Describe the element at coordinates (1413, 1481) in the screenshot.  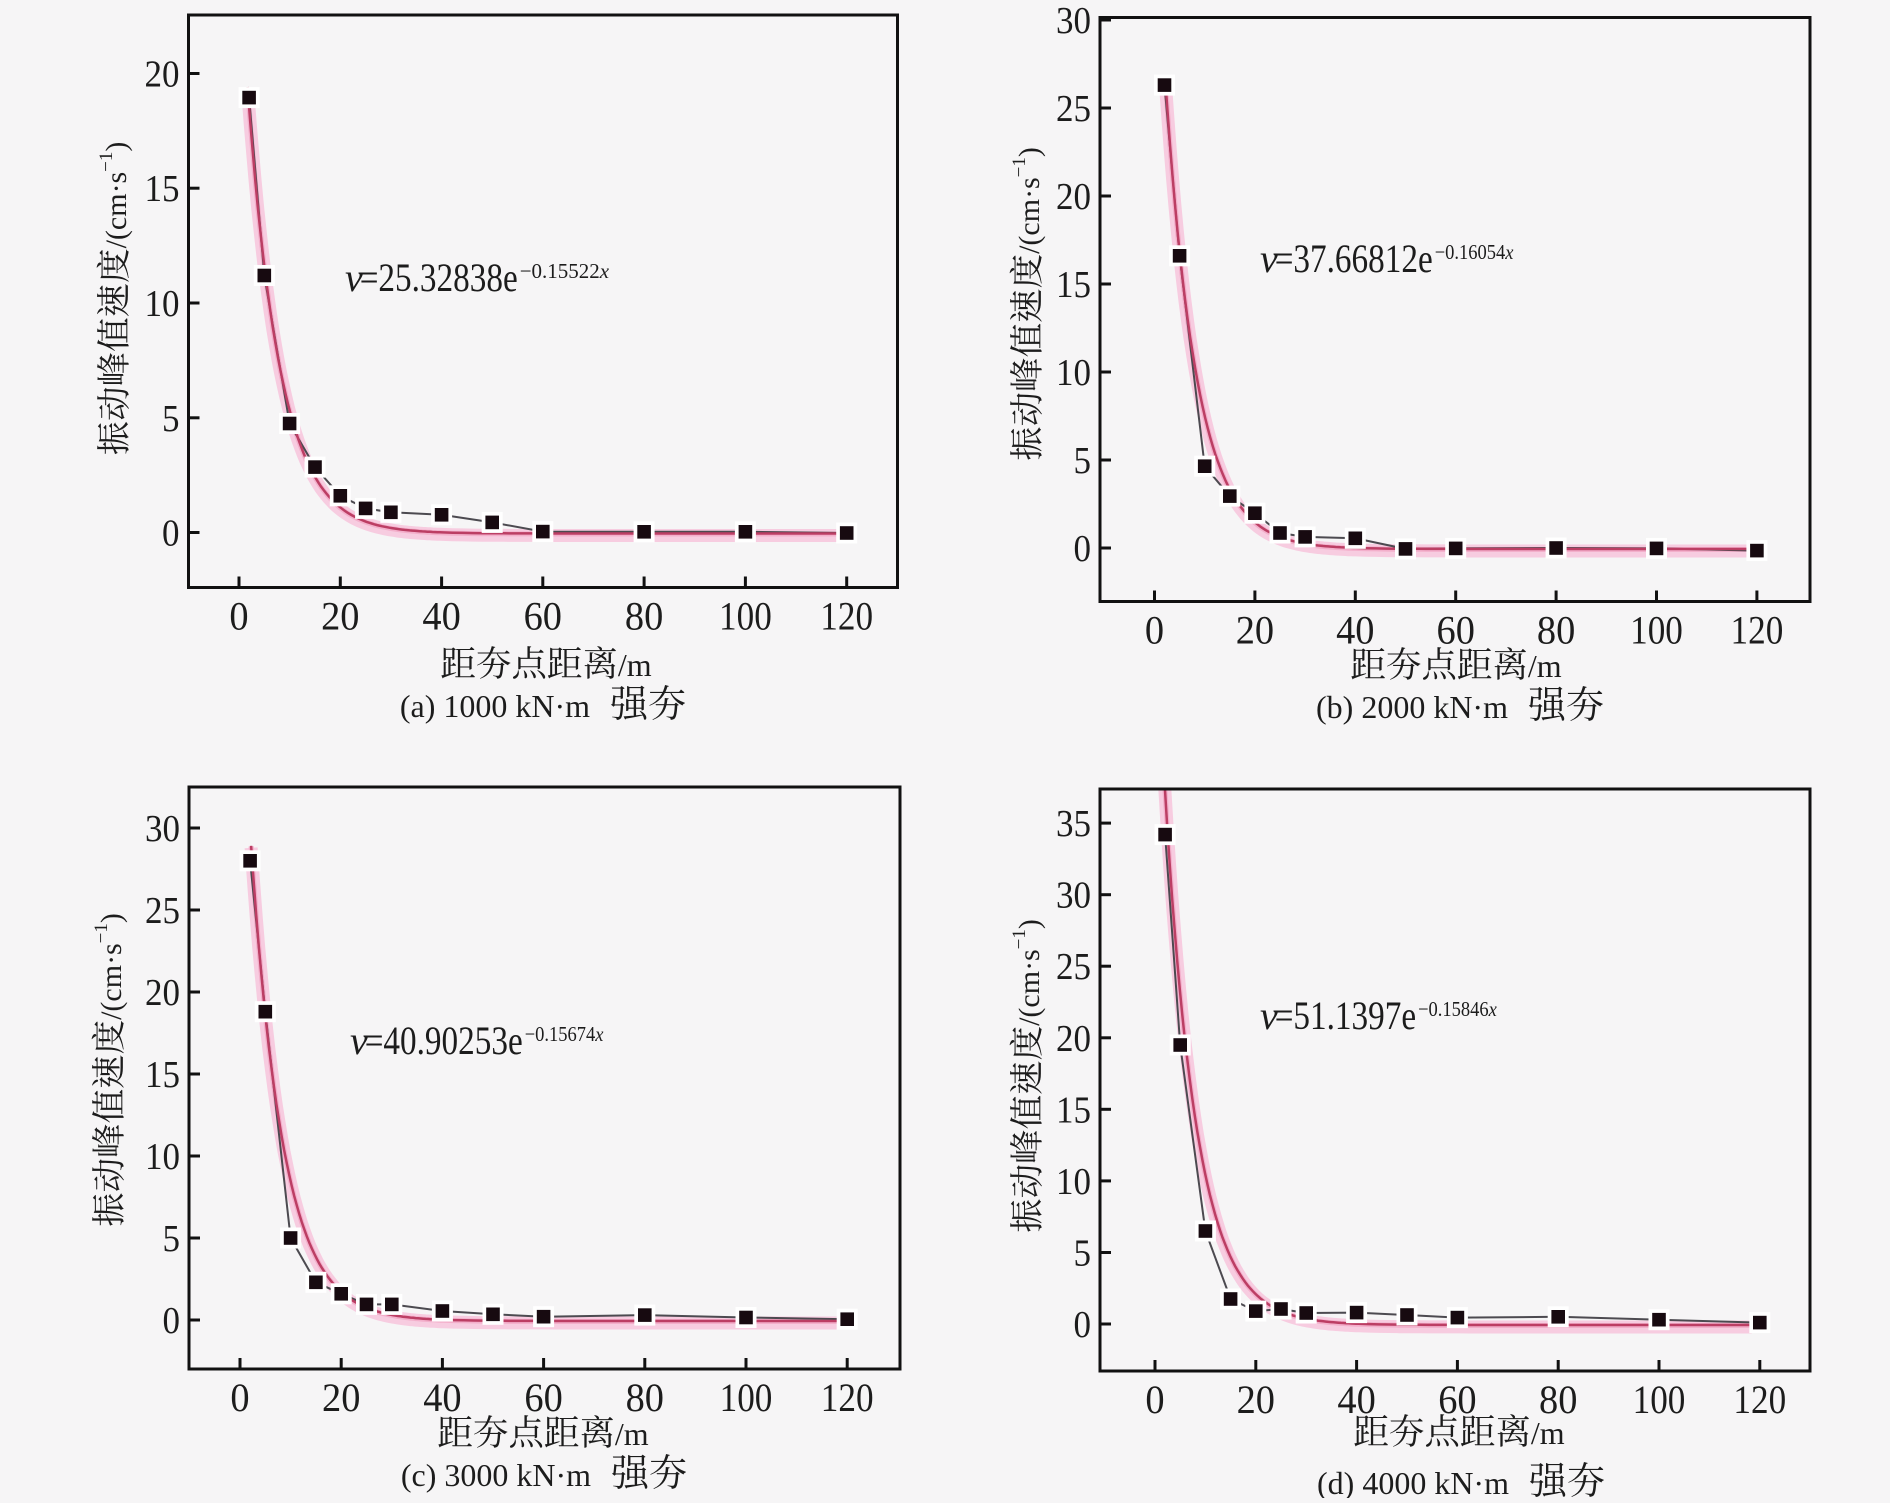
I see `svg-text: (d) 4000 kN·m` at that location.